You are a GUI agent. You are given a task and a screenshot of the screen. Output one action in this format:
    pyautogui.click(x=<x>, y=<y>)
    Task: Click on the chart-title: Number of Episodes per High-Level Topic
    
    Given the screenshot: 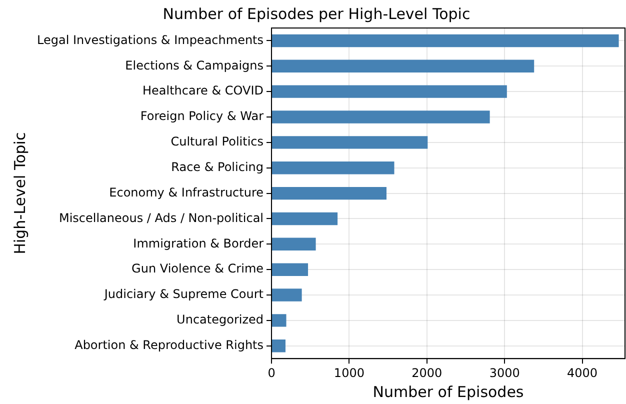 What is the action you would take?
    pyautogui.click(x=316, y=13)
    